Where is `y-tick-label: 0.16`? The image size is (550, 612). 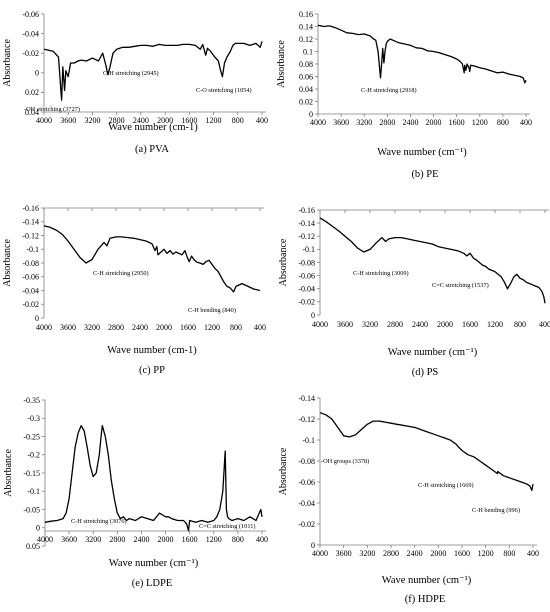 y-tick-label: 0.16 is located at coordinates (306, 14).